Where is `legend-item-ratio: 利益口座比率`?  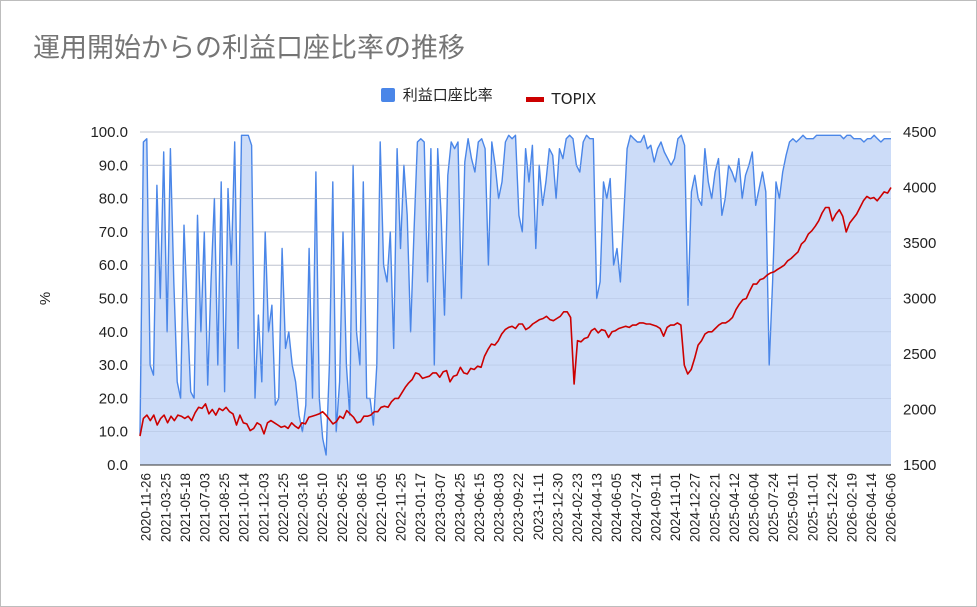 legend-item-ratio: 利益口座比率 is located at coordinates (436, 94).